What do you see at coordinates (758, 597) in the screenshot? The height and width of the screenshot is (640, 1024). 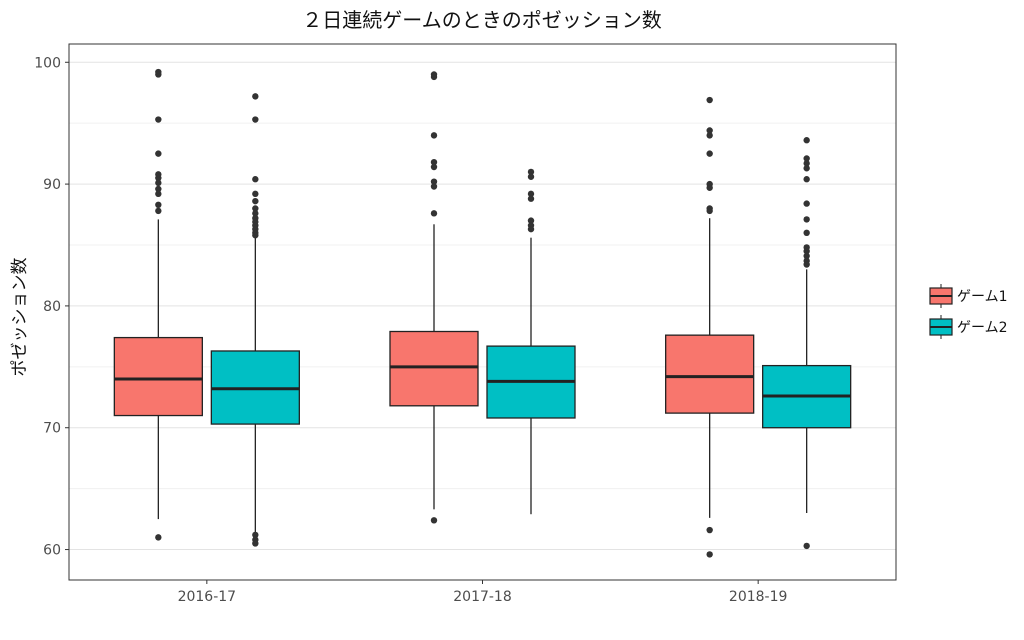 I see `x-tick-label: 2018-19` at bounding box center [758, 597].